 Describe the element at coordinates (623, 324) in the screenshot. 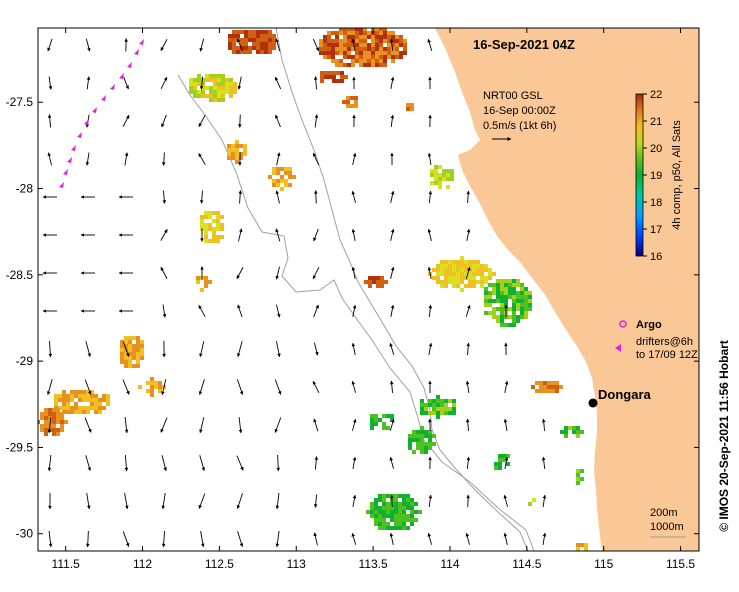

I see `argo-marker-icon` at that location.